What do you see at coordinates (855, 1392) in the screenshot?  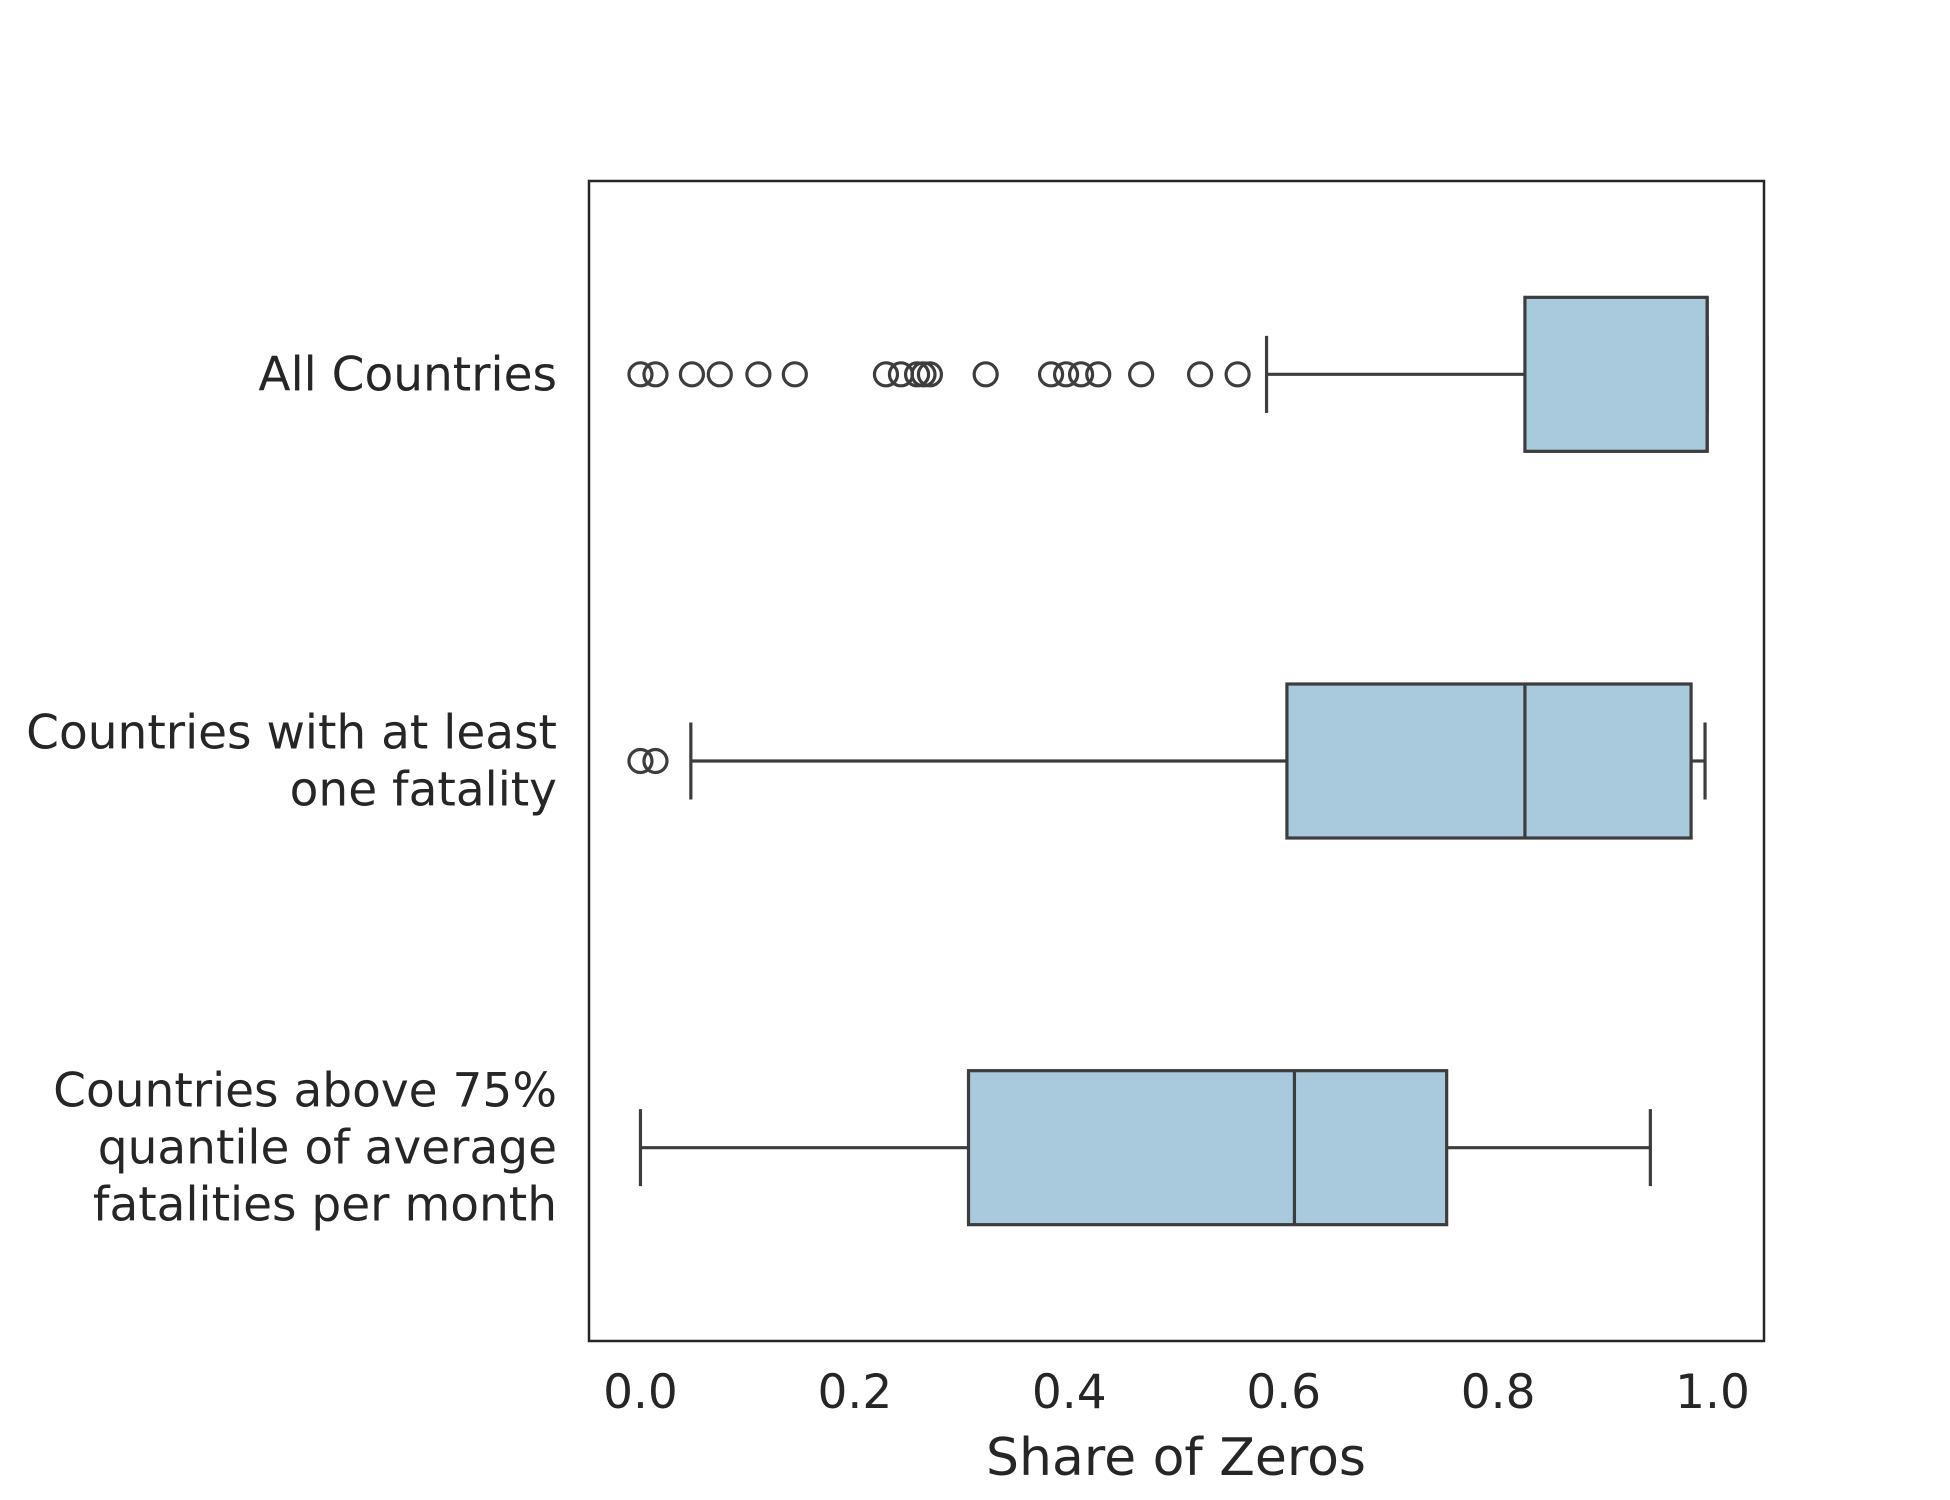 I see `x-tick-label: 0.2` at bounding box center [855, 1392].